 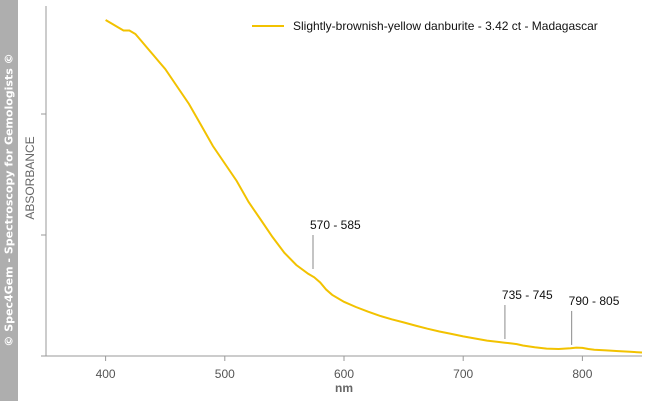 What do you see at coordinates (344, 388) in the screenshot?
I see `x-axis-label: nm` at bounding box center [344, 388].